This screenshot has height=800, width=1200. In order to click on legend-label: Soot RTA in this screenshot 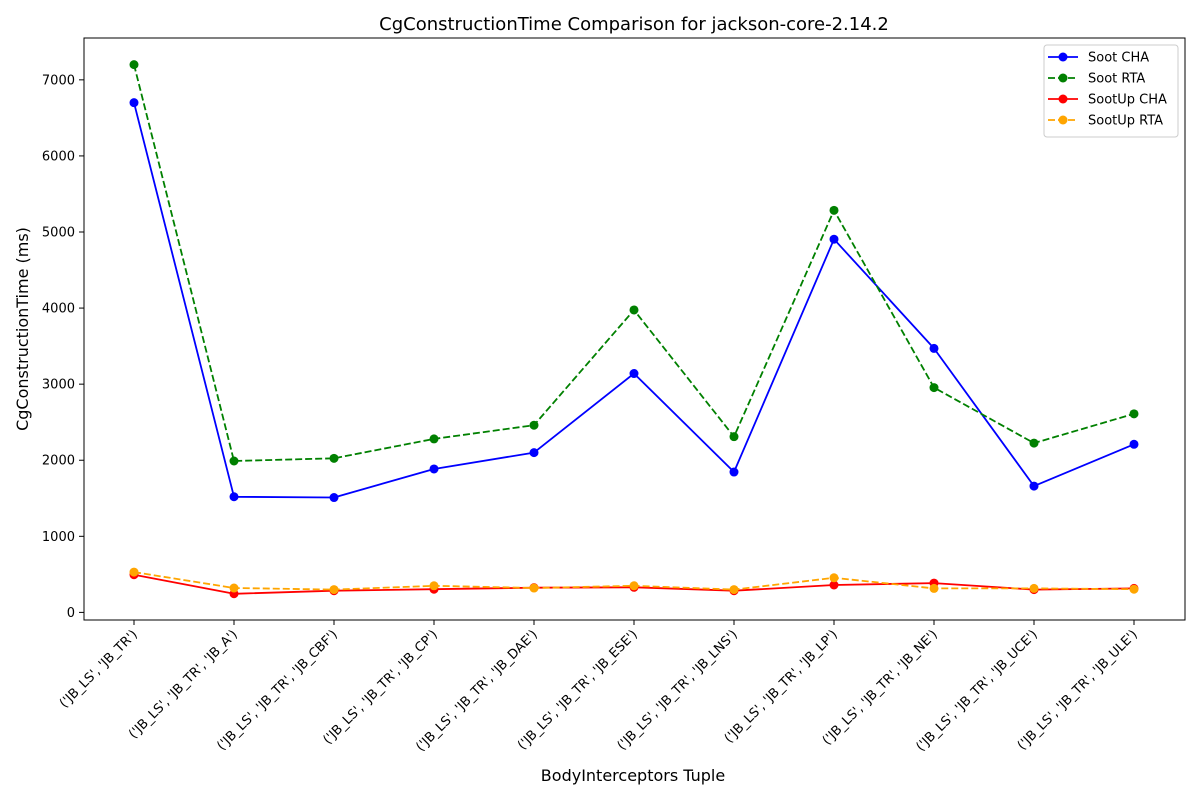, I will do `click(1116, 79)`.